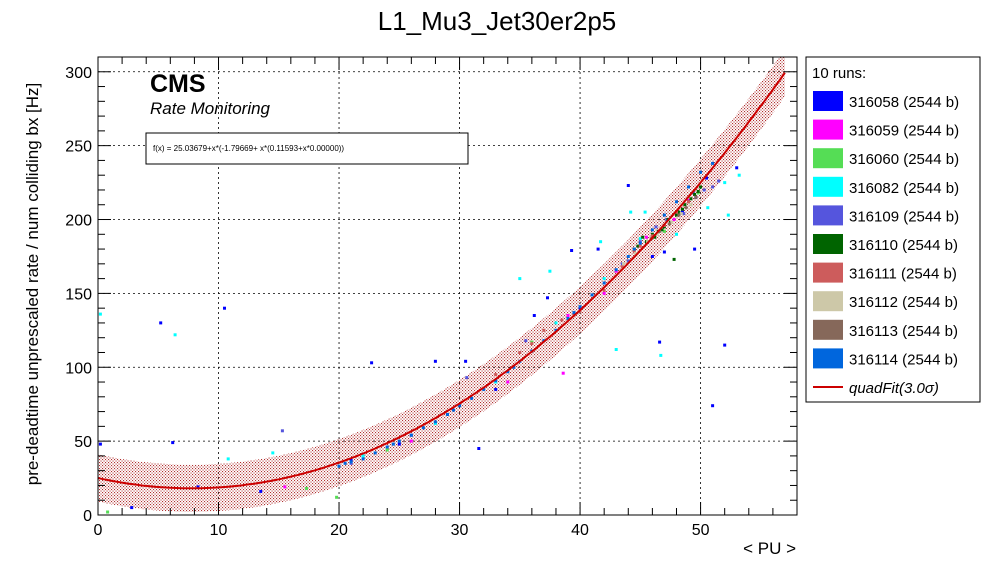 Image resolution: width=996 pixels, height=572 pixels. I want to click on legend-label: 316058 (2544 b), so click(904, 102).